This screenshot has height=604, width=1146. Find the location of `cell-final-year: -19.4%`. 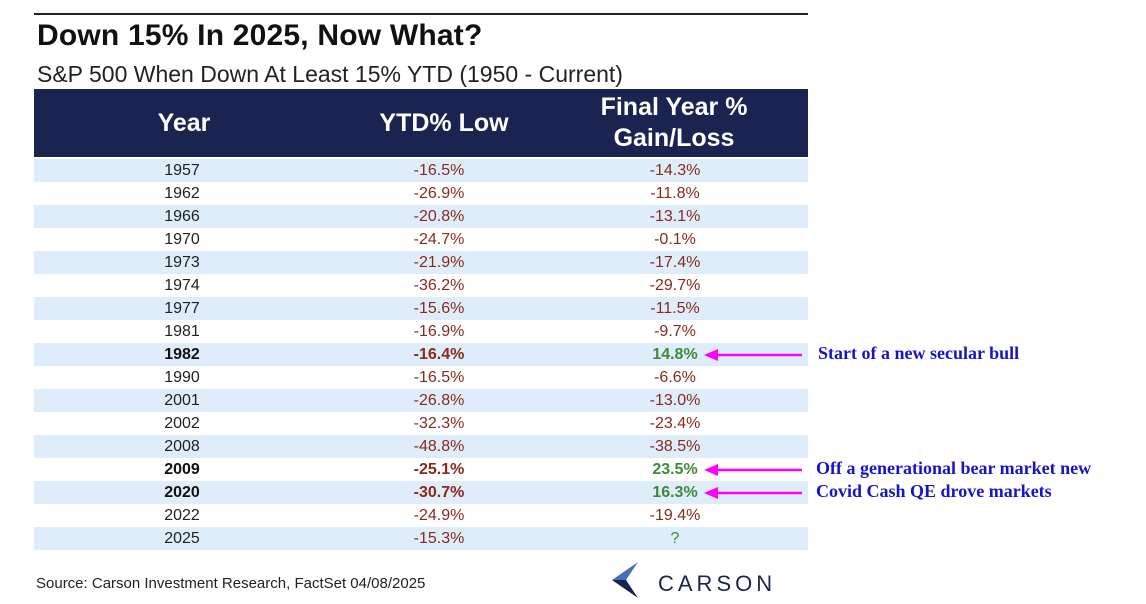

cell-final-year: -19.4% is located at coordinates (675, 515).